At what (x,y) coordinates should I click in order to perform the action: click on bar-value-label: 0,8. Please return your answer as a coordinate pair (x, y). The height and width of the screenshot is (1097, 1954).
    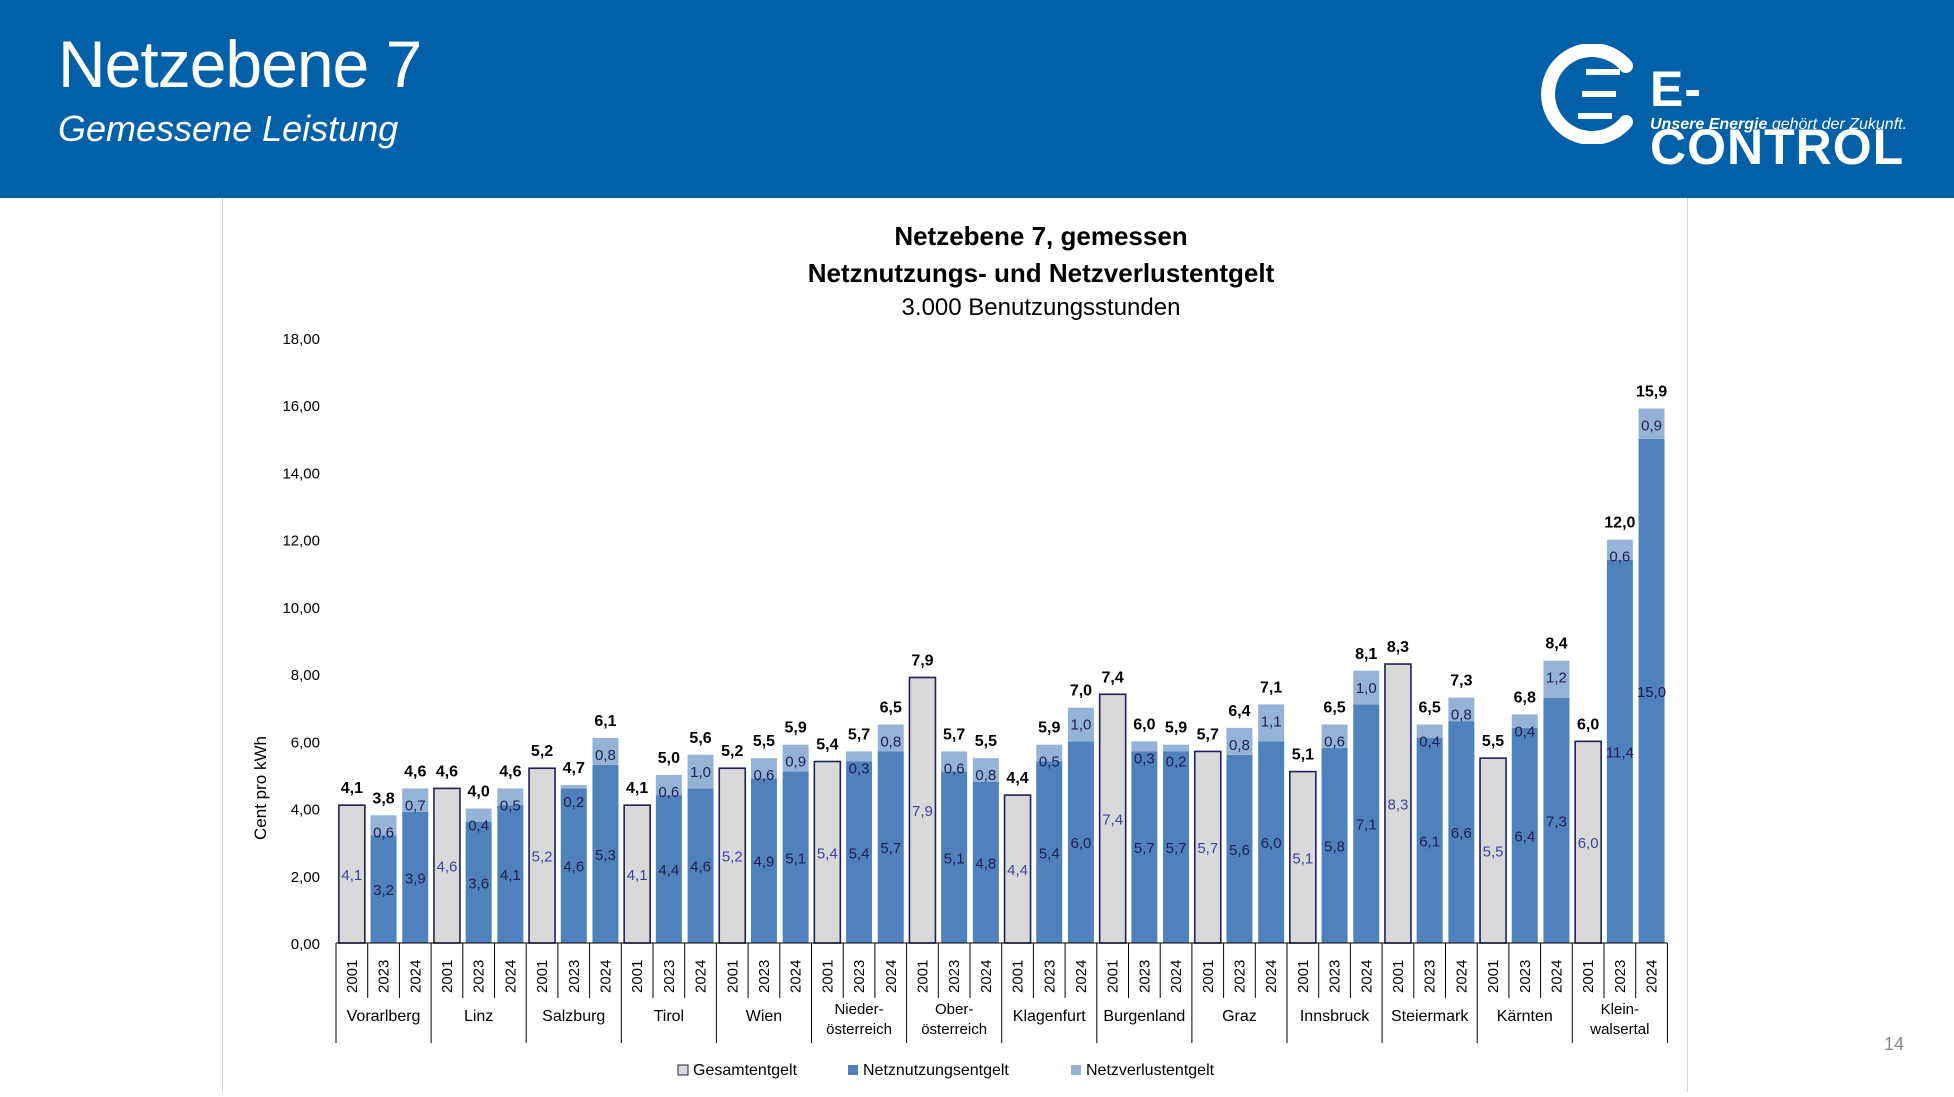
    Looking at the image, I should click on (985, 775).